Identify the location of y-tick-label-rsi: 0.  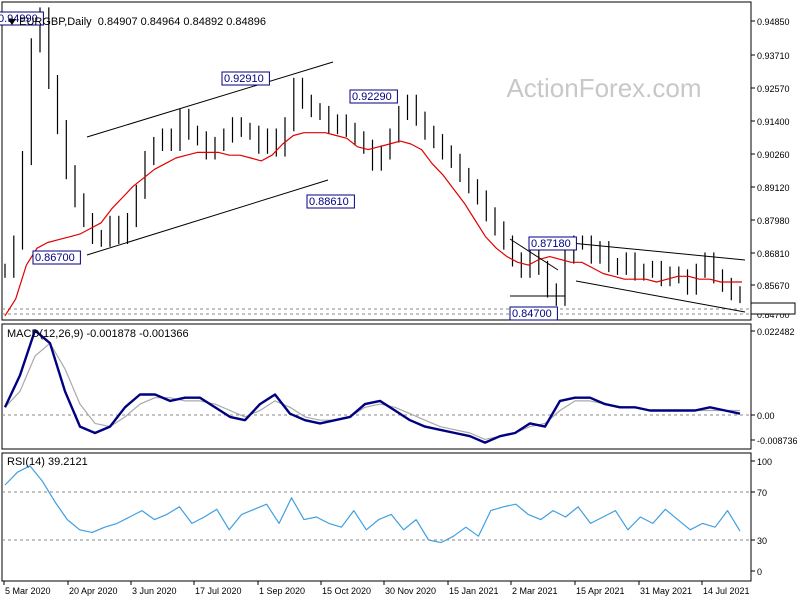
(759, 572).